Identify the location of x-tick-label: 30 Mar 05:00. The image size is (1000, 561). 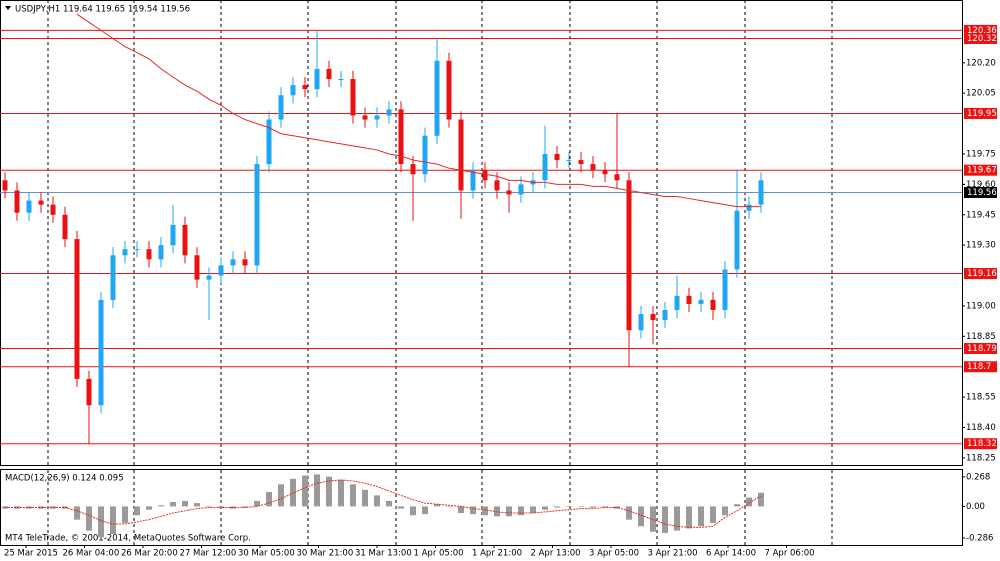
(266, 554).